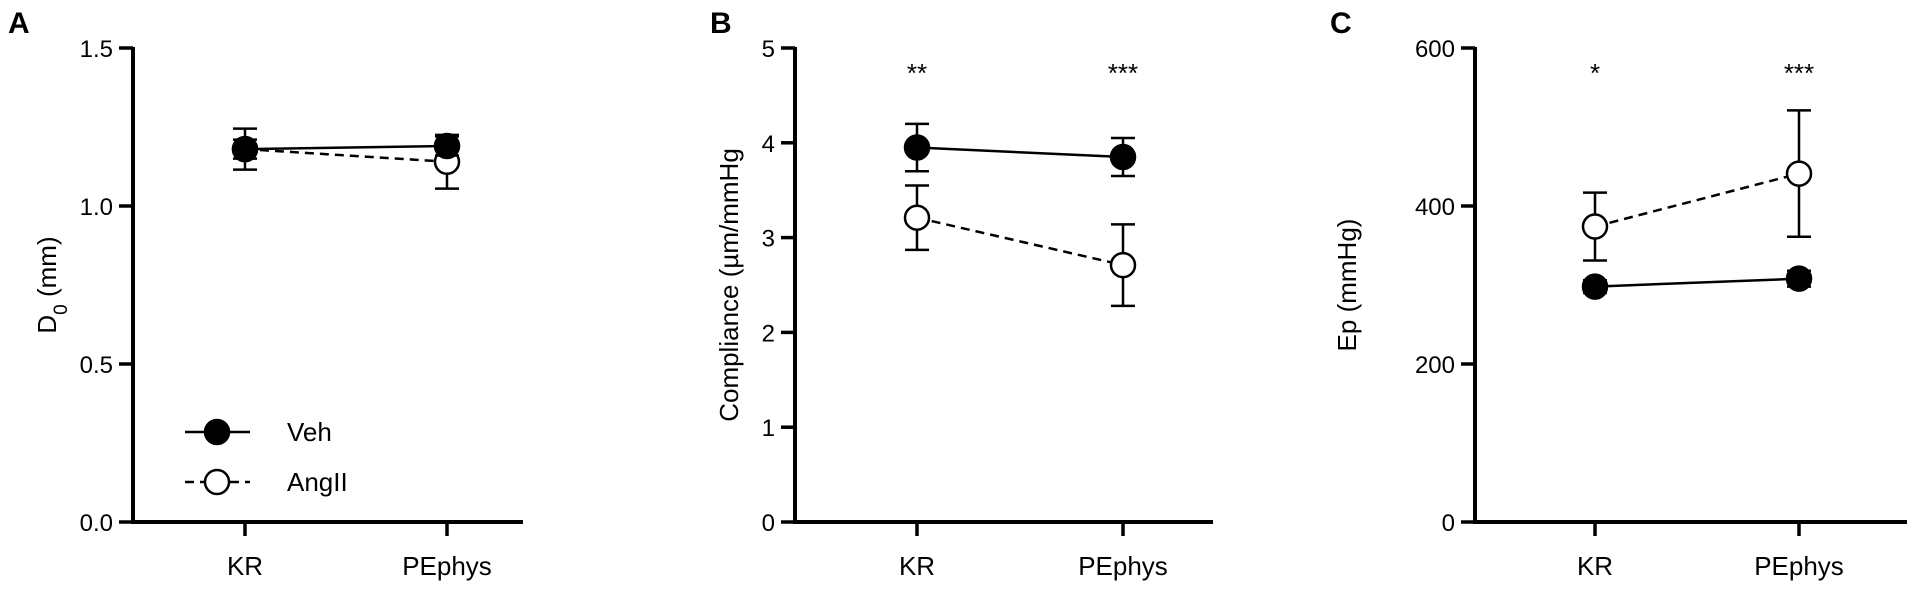  I want to click on y-tick-label: 600, so click(1435, 49).